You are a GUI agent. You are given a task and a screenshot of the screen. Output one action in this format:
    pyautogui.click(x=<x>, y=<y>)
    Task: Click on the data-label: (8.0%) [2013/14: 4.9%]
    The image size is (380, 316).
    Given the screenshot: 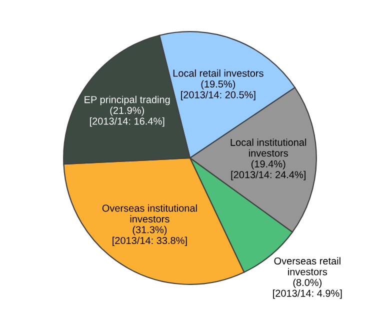 What is the action you would take?
    pyautogui.click(x=307, y=288)
    